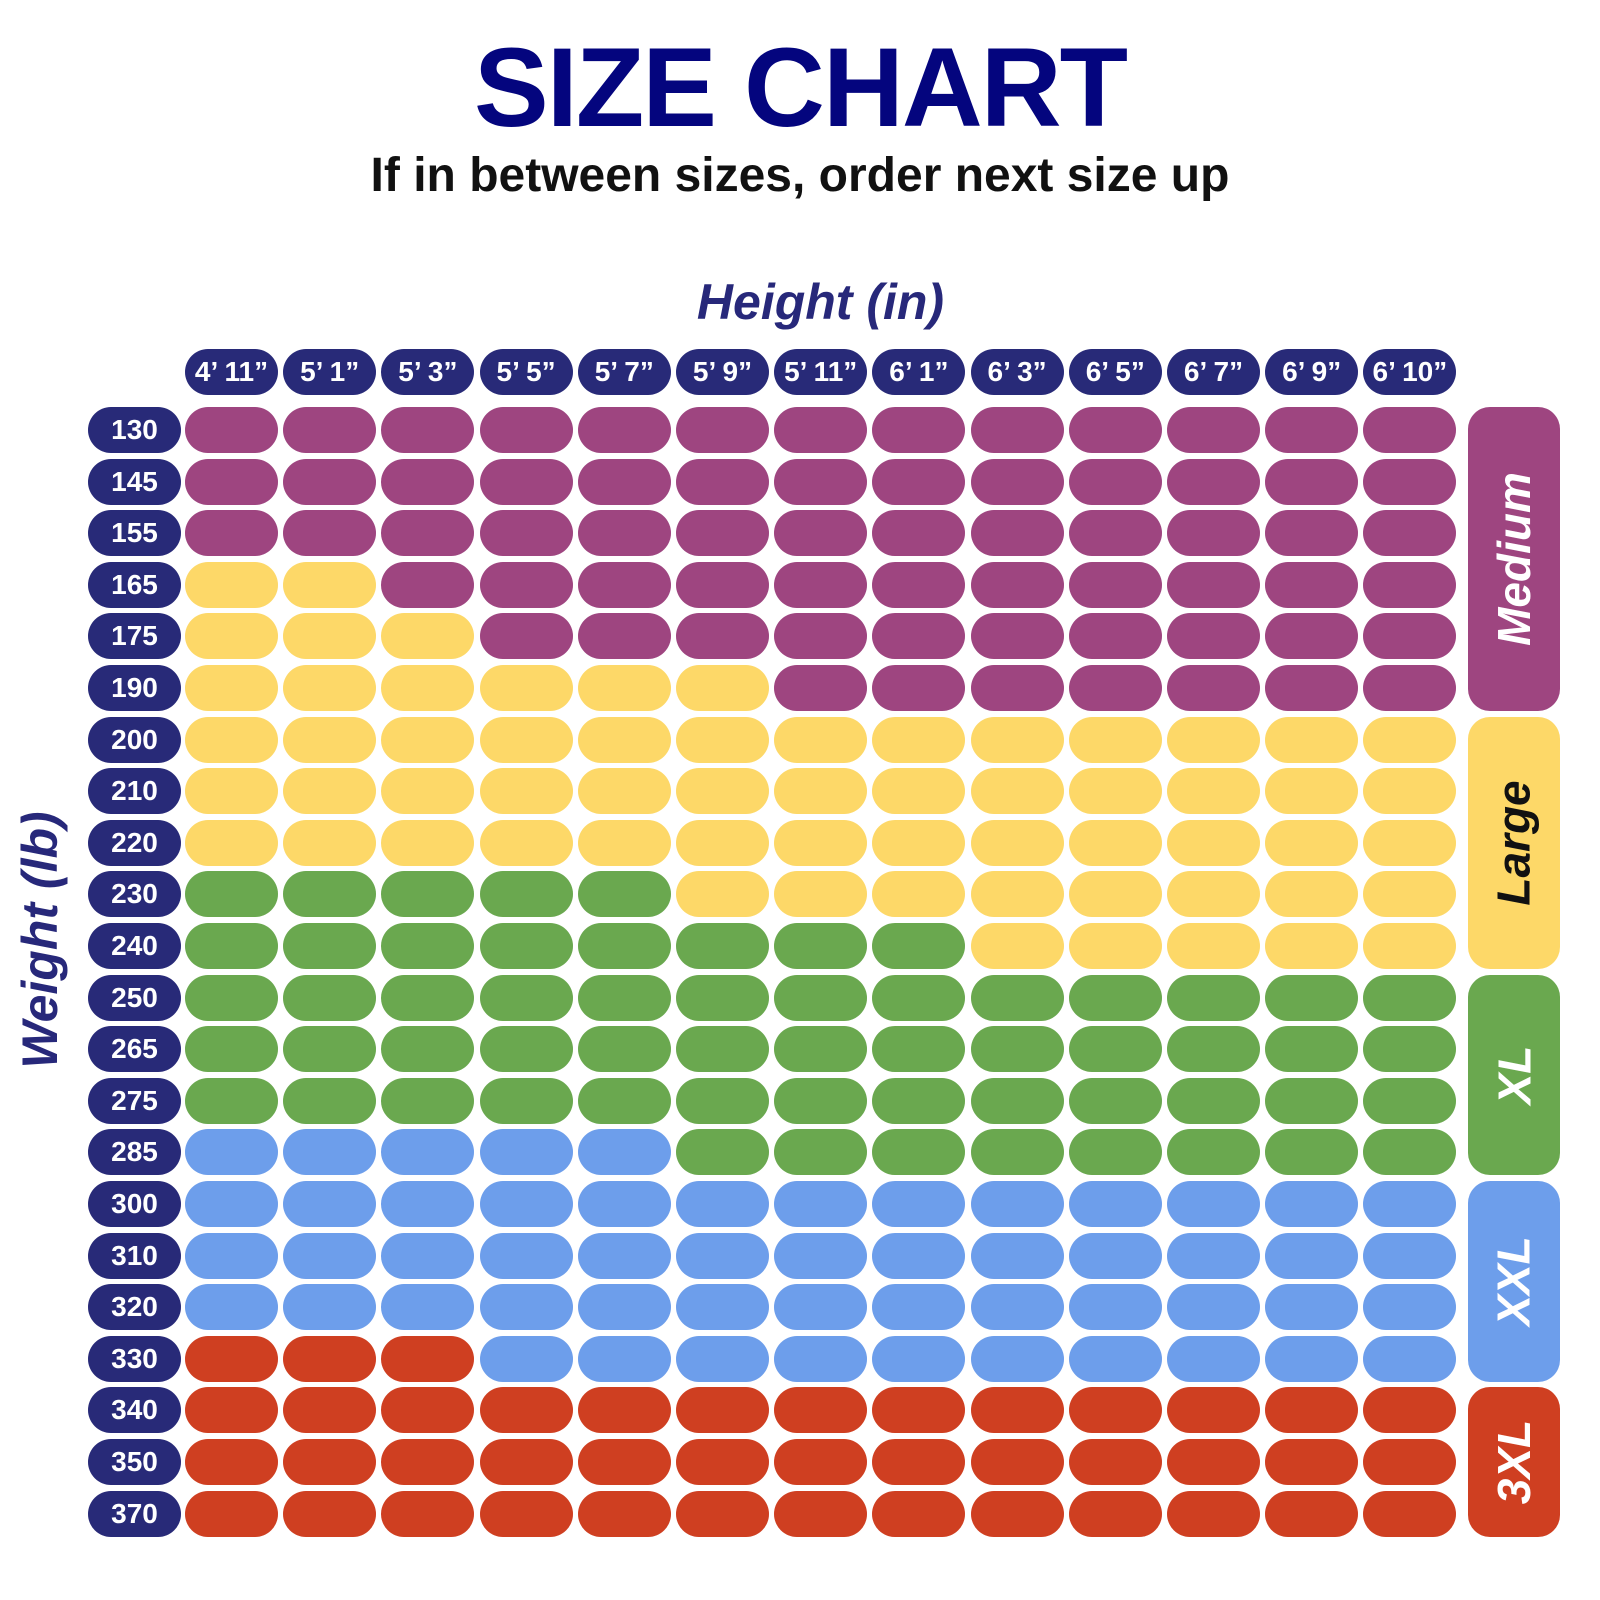 This screenshot has height=1600, width=1600. What do you see at coordinates (722, 372) in the screenshot?
I see `height-label: 5’ 9”` at bounding box center [722, 372].